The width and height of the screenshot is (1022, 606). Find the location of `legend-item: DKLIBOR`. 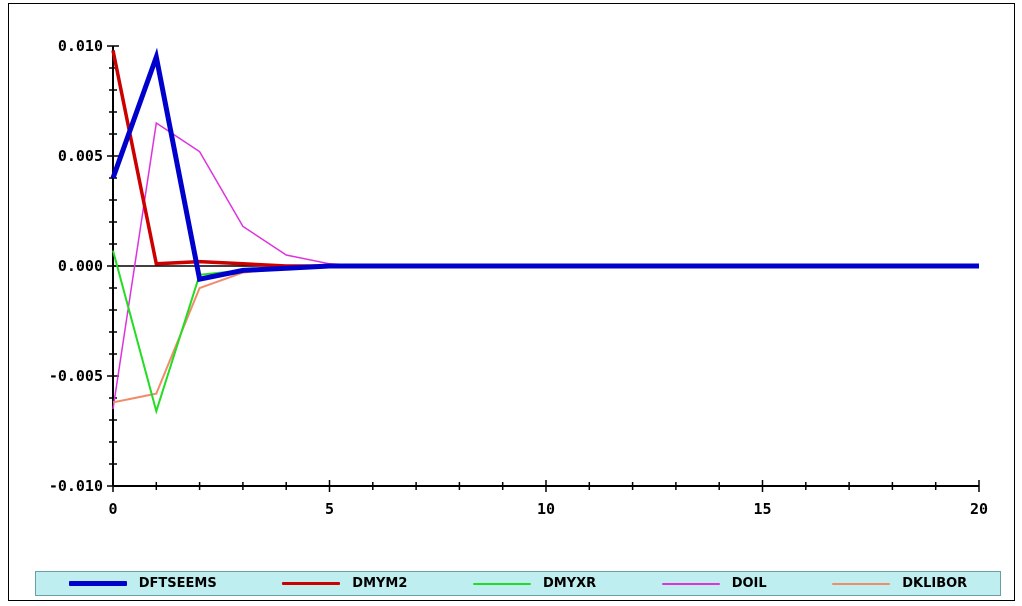

legend-item: DKLIBOR is located at coordinates (899, 583).